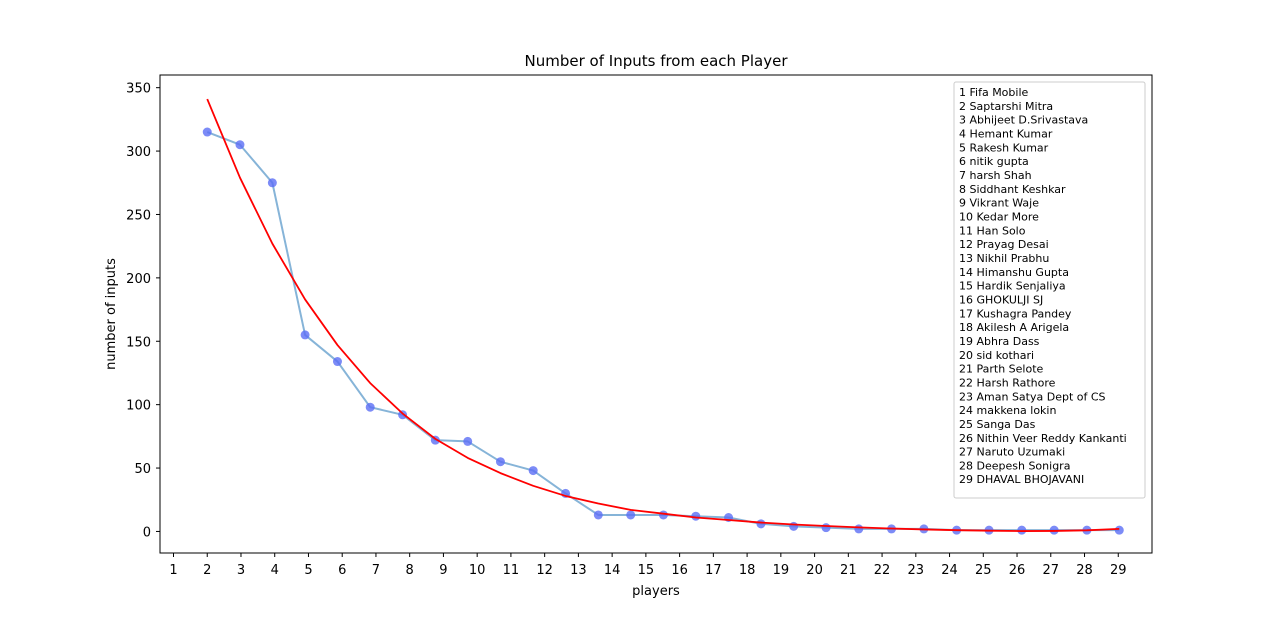  Describe the element at coordinates (376, 570) in the screenshot. I see `x-tick-label: 7` at that location.